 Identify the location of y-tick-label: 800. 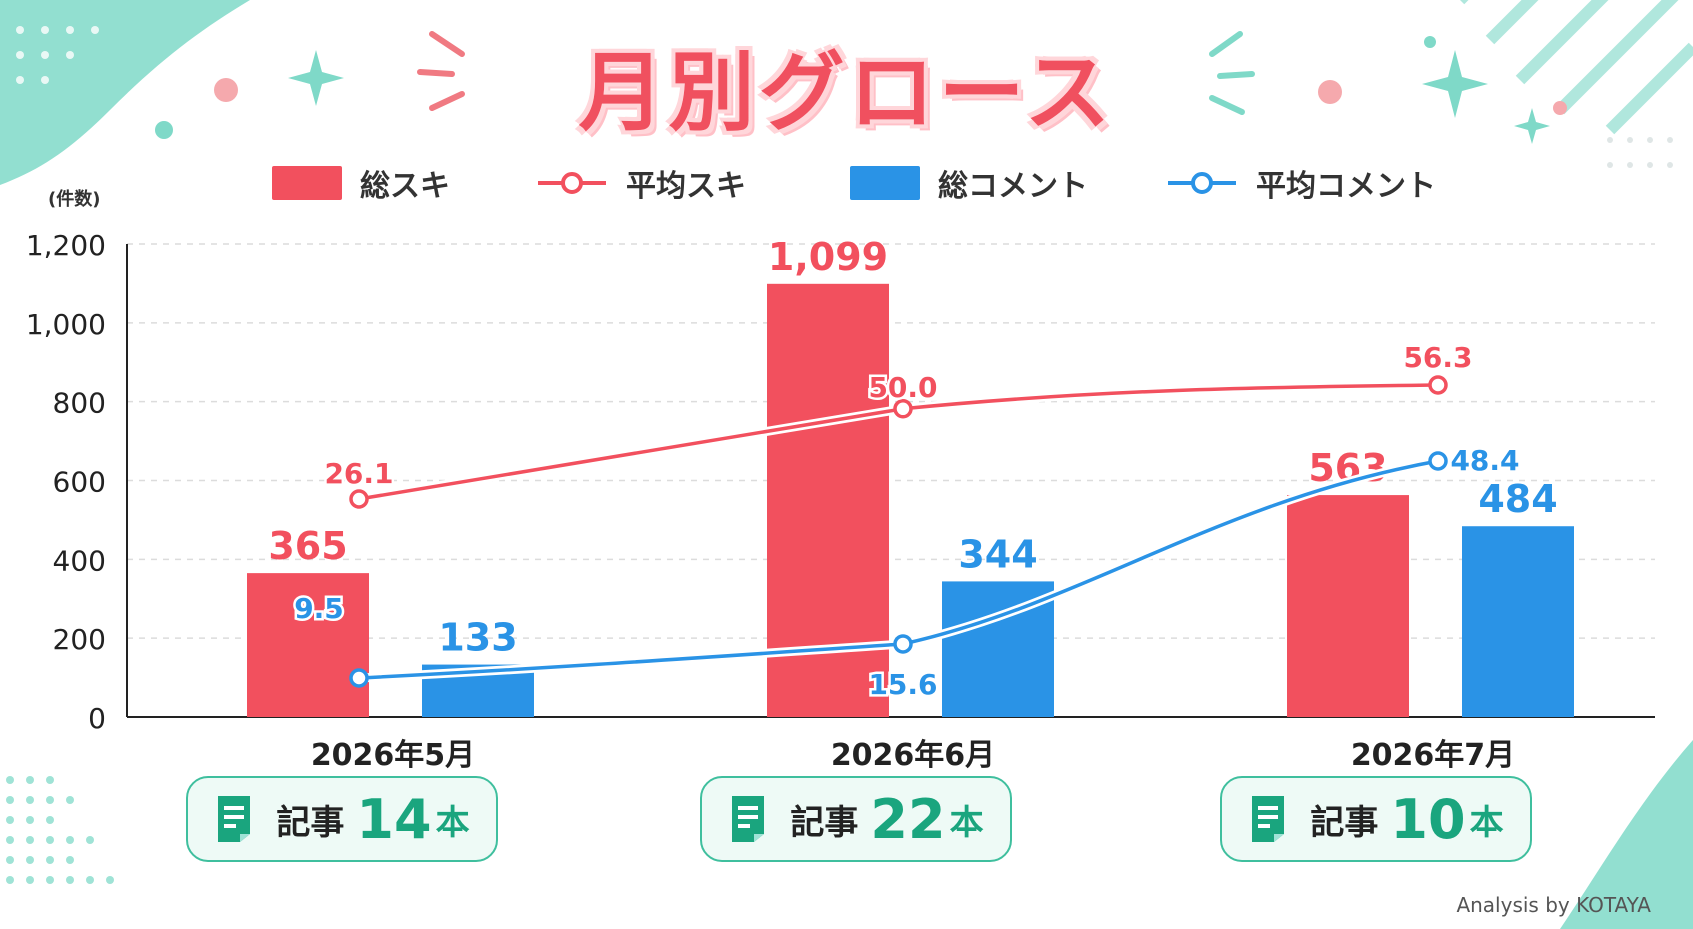
(79, 403).